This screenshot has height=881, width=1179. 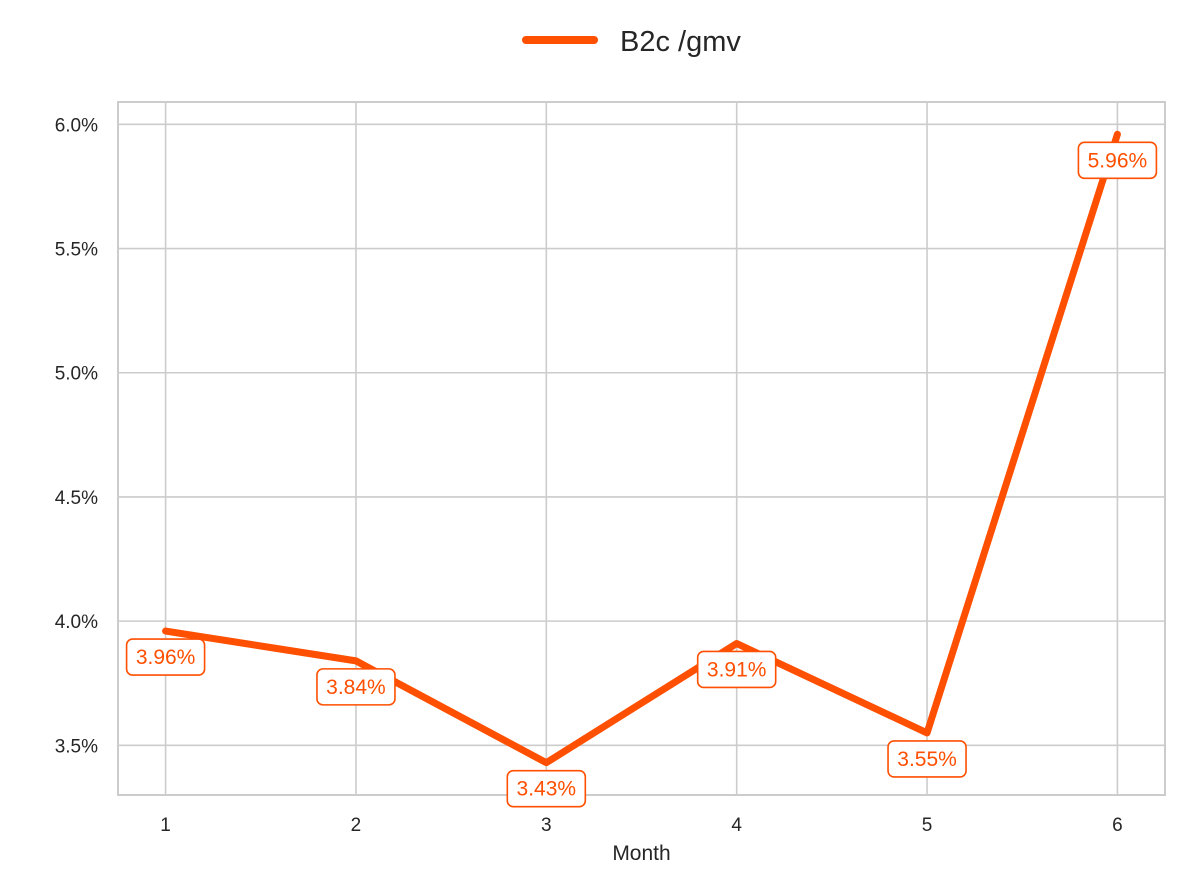 I want to click on x-tick-label: 1, so click(x=165, y=825).